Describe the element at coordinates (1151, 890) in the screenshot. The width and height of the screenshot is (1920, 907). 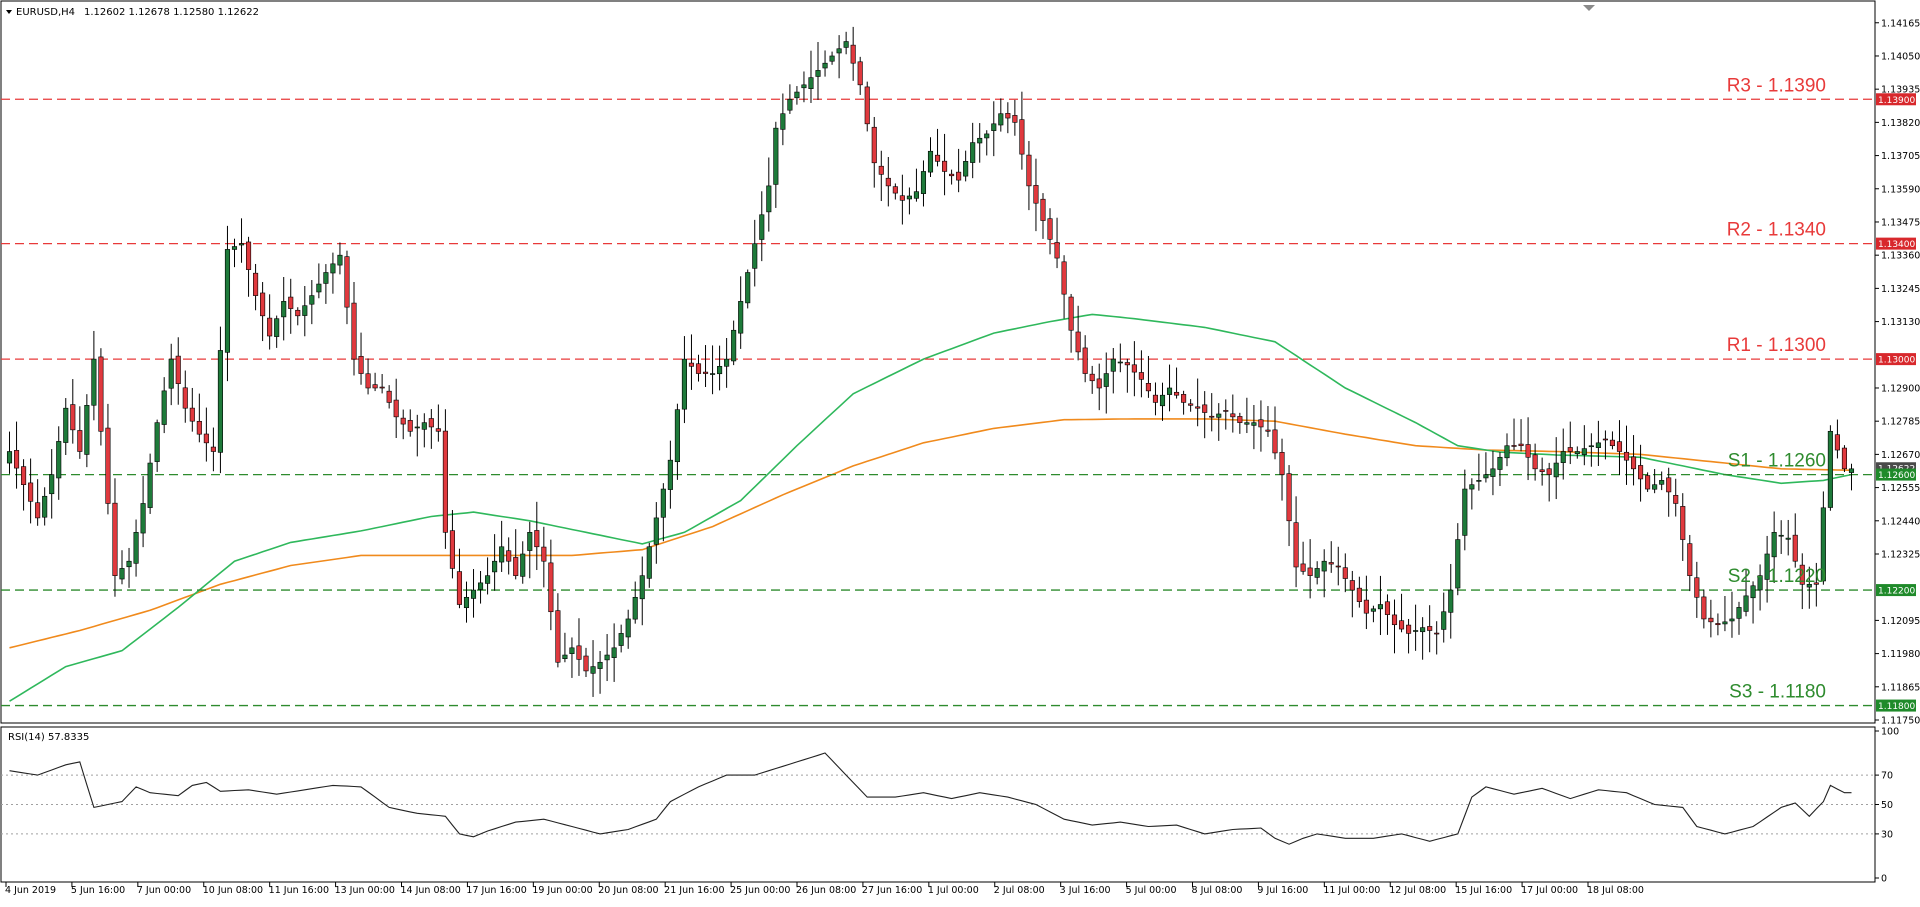
I see `time-tick-label: 5 Jul 00:00` at that location.